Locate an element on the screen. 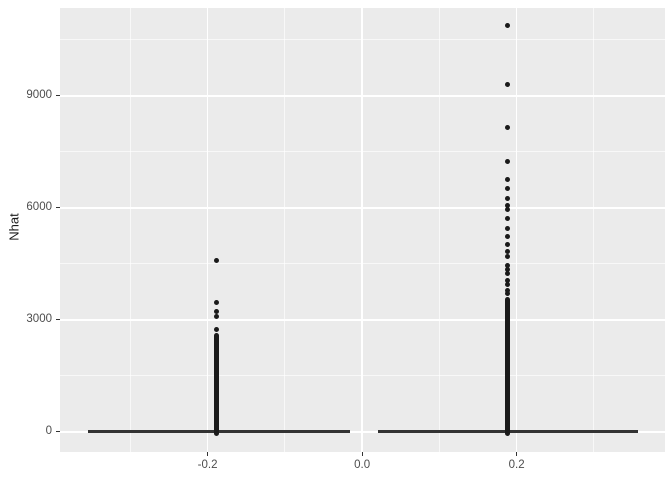  y-axis-tick-label: 9000 is located at coordinates (39, 94).